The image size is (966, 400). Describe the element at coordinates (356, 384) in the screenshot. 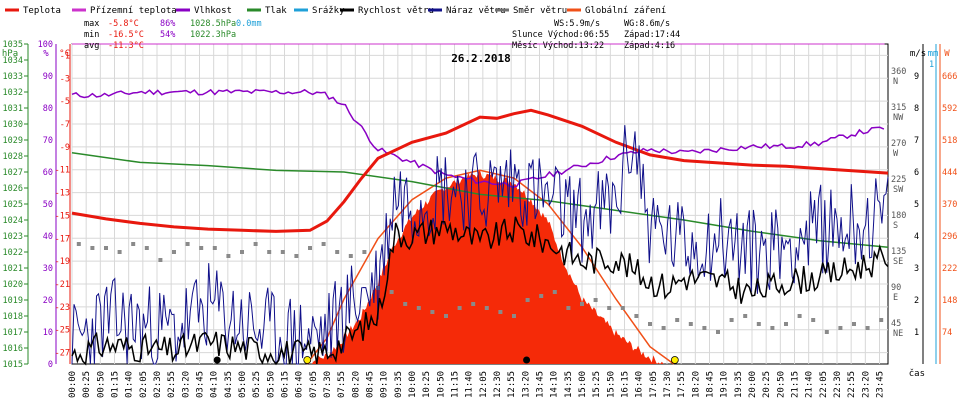

I see `x-tick-label: 08:20` at that location.